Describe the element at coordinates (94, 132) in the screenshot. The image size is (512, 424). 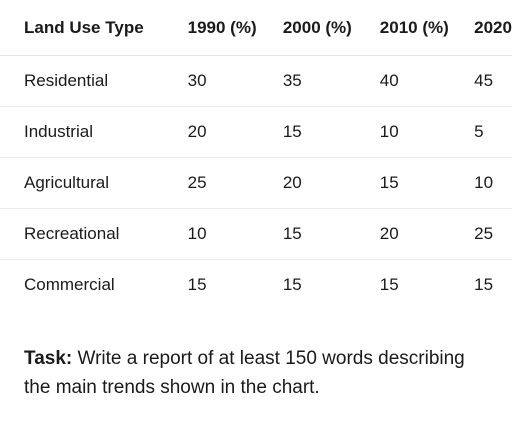
I see `row-label-cell: Industrial` at that location.